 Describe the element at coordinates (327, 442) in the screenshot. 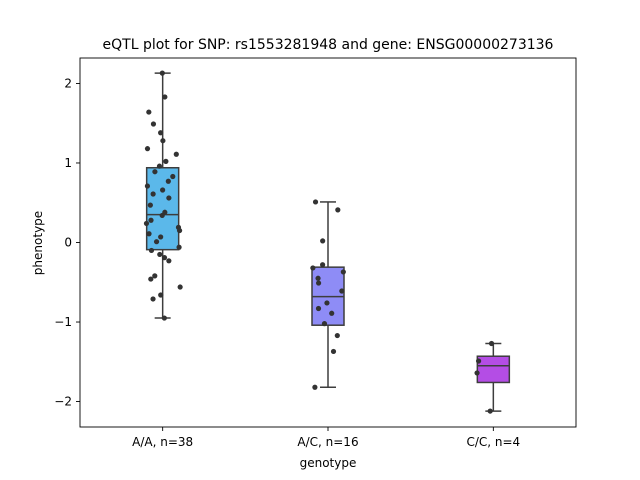

I see `x-tick-label: A/C, n=16` at that location.